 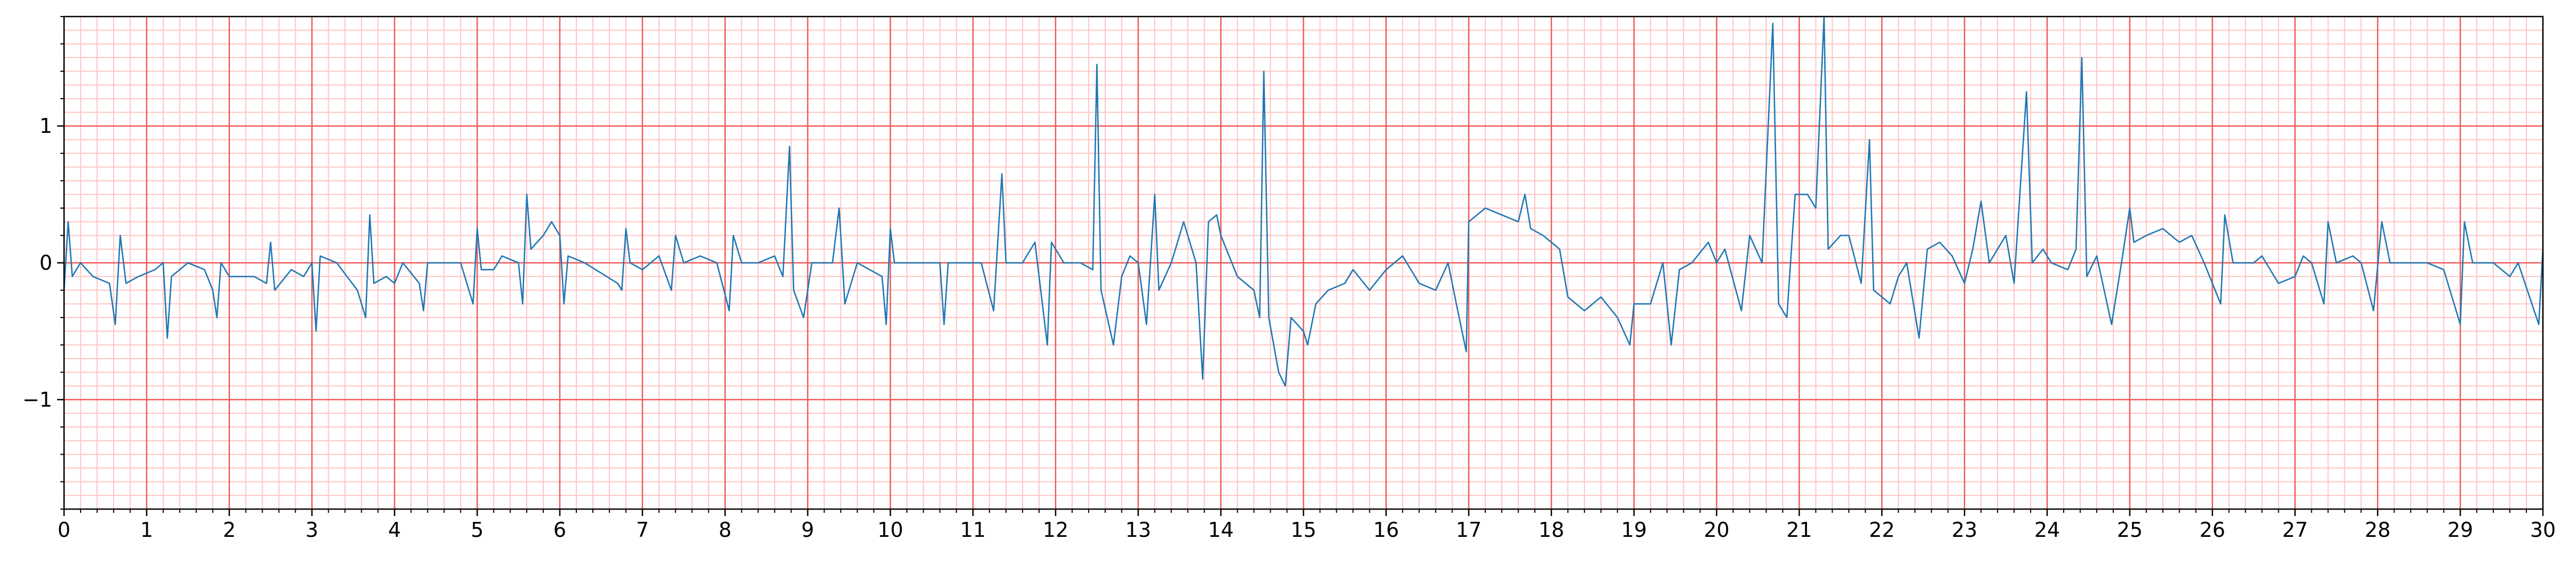 I want to click on x-tick-label: 8, so click(x=725, y=530).